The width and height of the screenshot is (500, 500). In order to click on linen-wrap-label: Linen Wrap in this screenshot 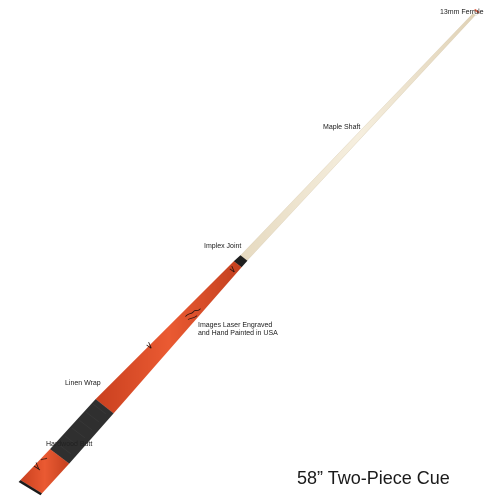, I will do `click(83, 383)`.